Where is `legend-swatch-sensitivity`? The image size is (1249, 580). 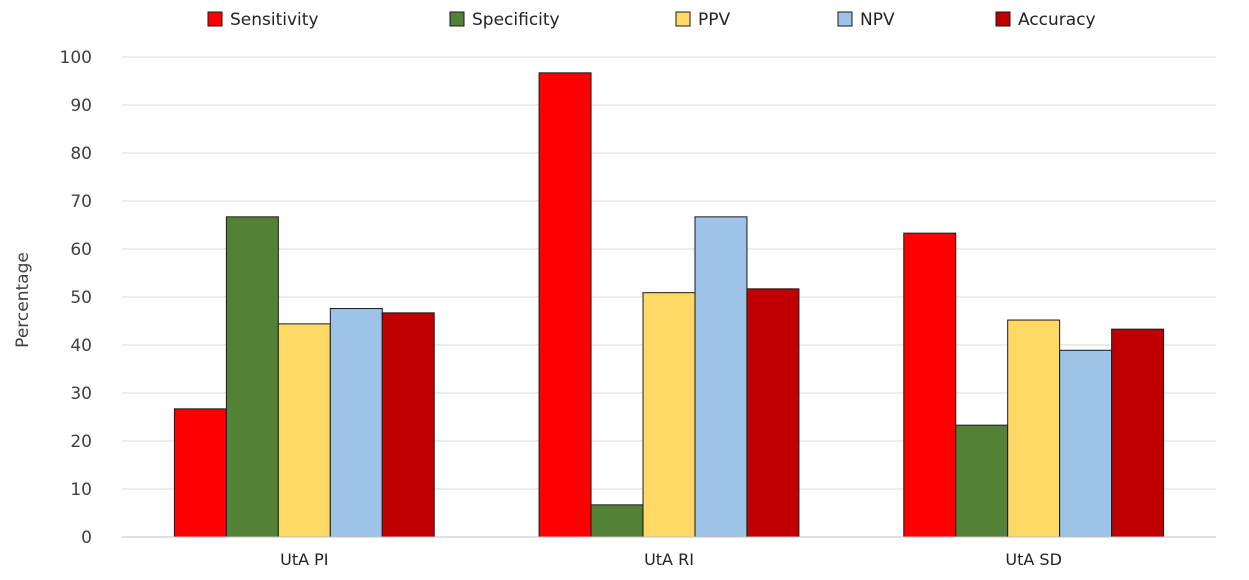
legend-swatch-sensitivity is located at coordinates (215, 19).